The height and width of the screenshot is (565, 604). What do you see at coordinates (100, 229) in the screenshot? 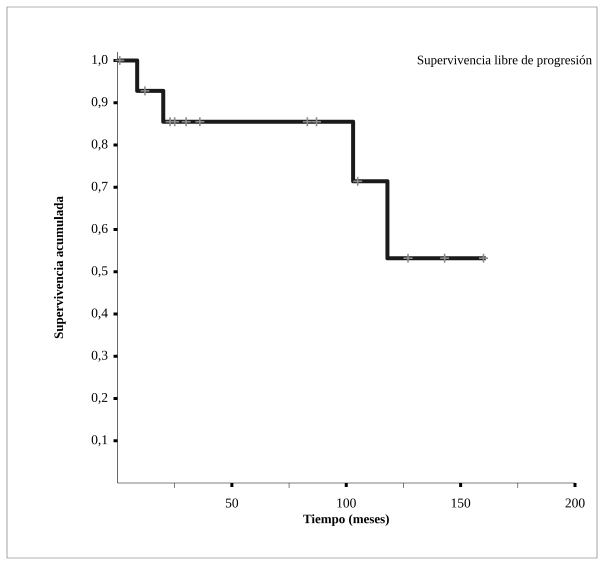
I see `y-tick-label: 0,6` at bounding box center [100, 229].